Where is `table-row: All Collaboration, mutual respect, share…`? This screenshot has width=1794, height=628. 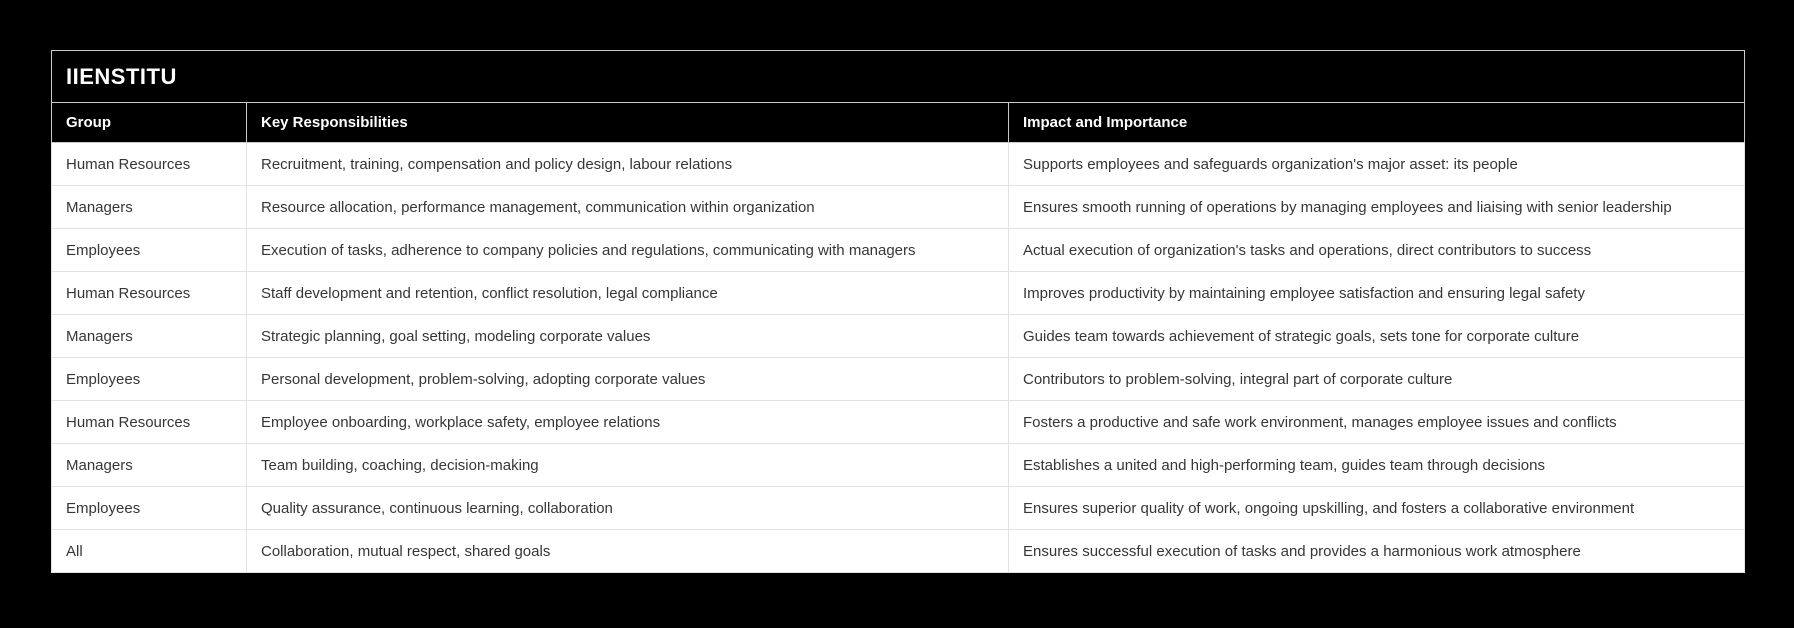
table-row: All Collaboration, mutual respect, share… is located at coordinates (898, 551).